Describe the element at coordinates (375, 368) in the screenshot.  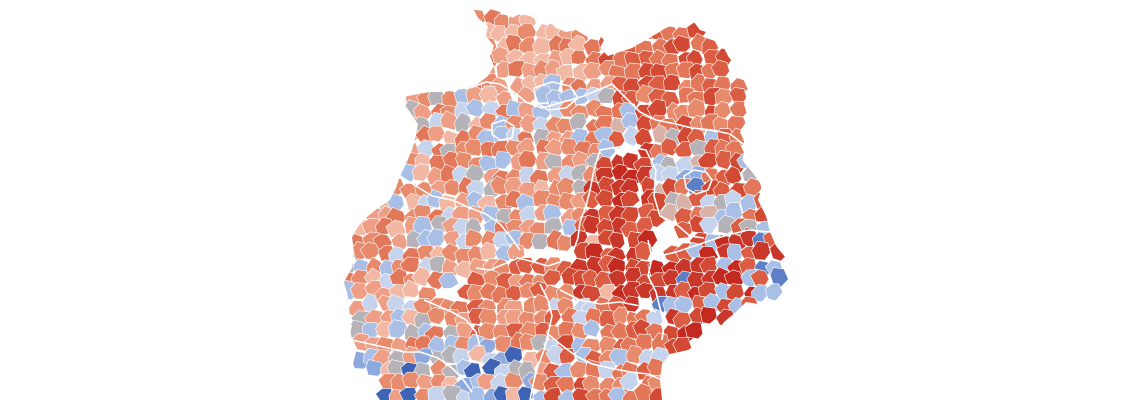
I see `district-saarland` at that location.